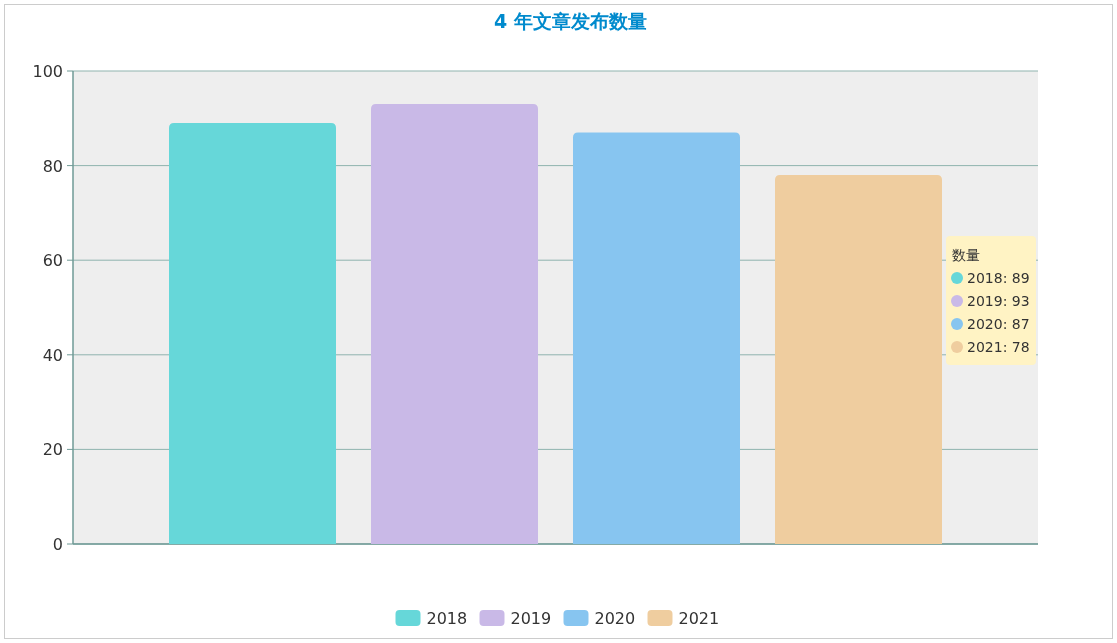 This screenshot has width=1117, height=643. I want to click on y-tick-label: 40, so click(52, 355).